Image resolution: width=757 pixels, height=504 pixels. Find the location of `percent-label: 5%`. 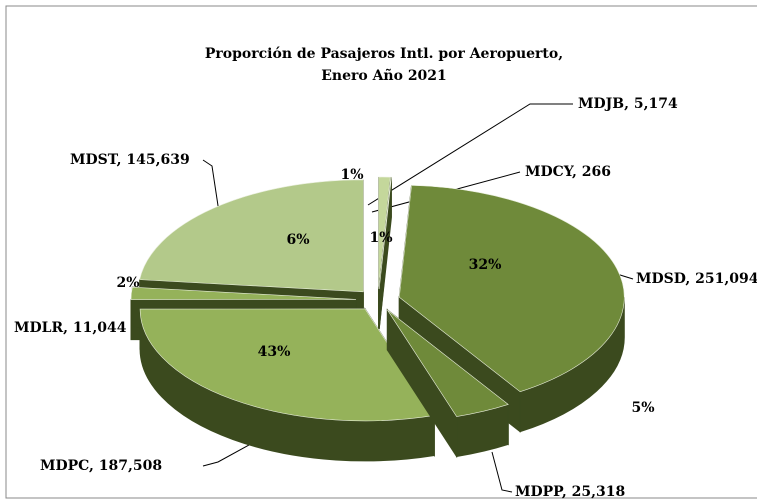

percent-label: 5% is located at coordinates (642, 408).